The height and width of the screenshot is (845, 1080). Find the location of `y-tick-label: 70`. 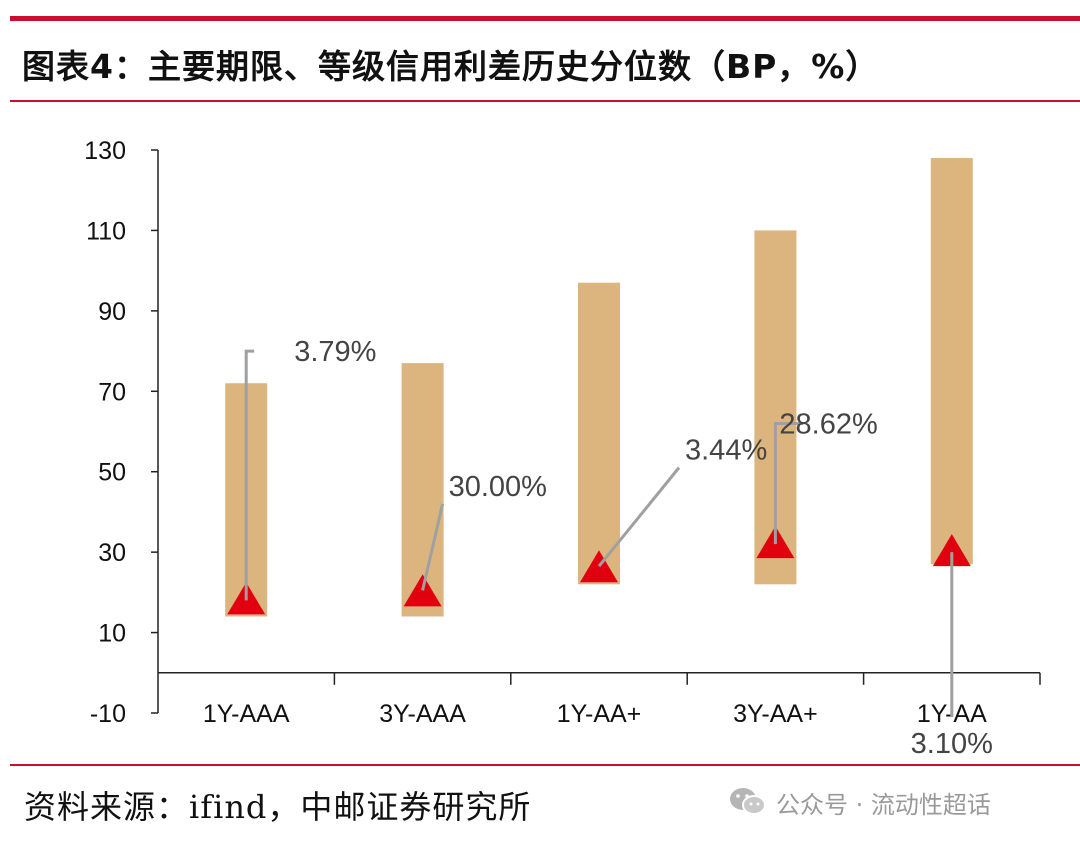

y-tick-label: 70 is located at coordinates (112, 392).